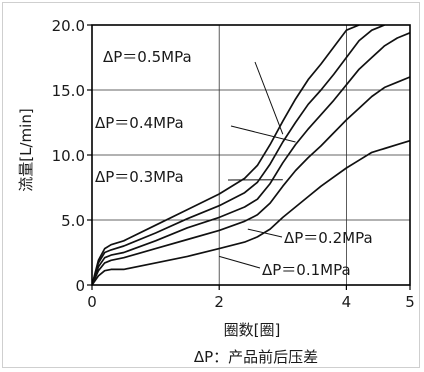  What do you see at coordinates (257, 165) in the screenshot?
I see `legend-leader-lines` at bounding box center [257, 165].